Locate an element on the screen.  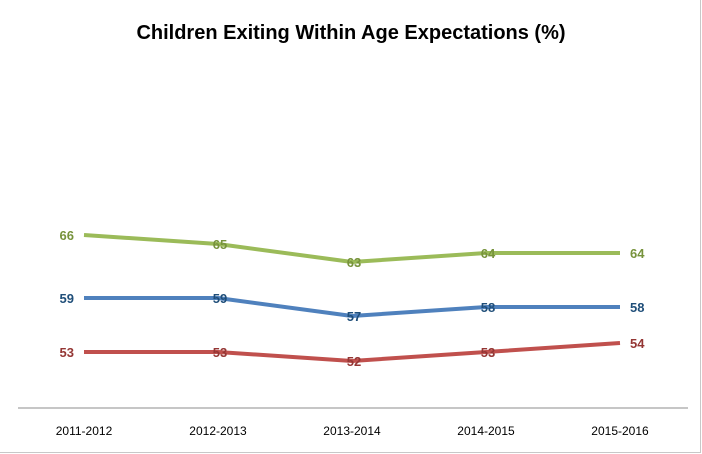
x-tick-label: 2013-2014 is located at coordinates (352, 431).